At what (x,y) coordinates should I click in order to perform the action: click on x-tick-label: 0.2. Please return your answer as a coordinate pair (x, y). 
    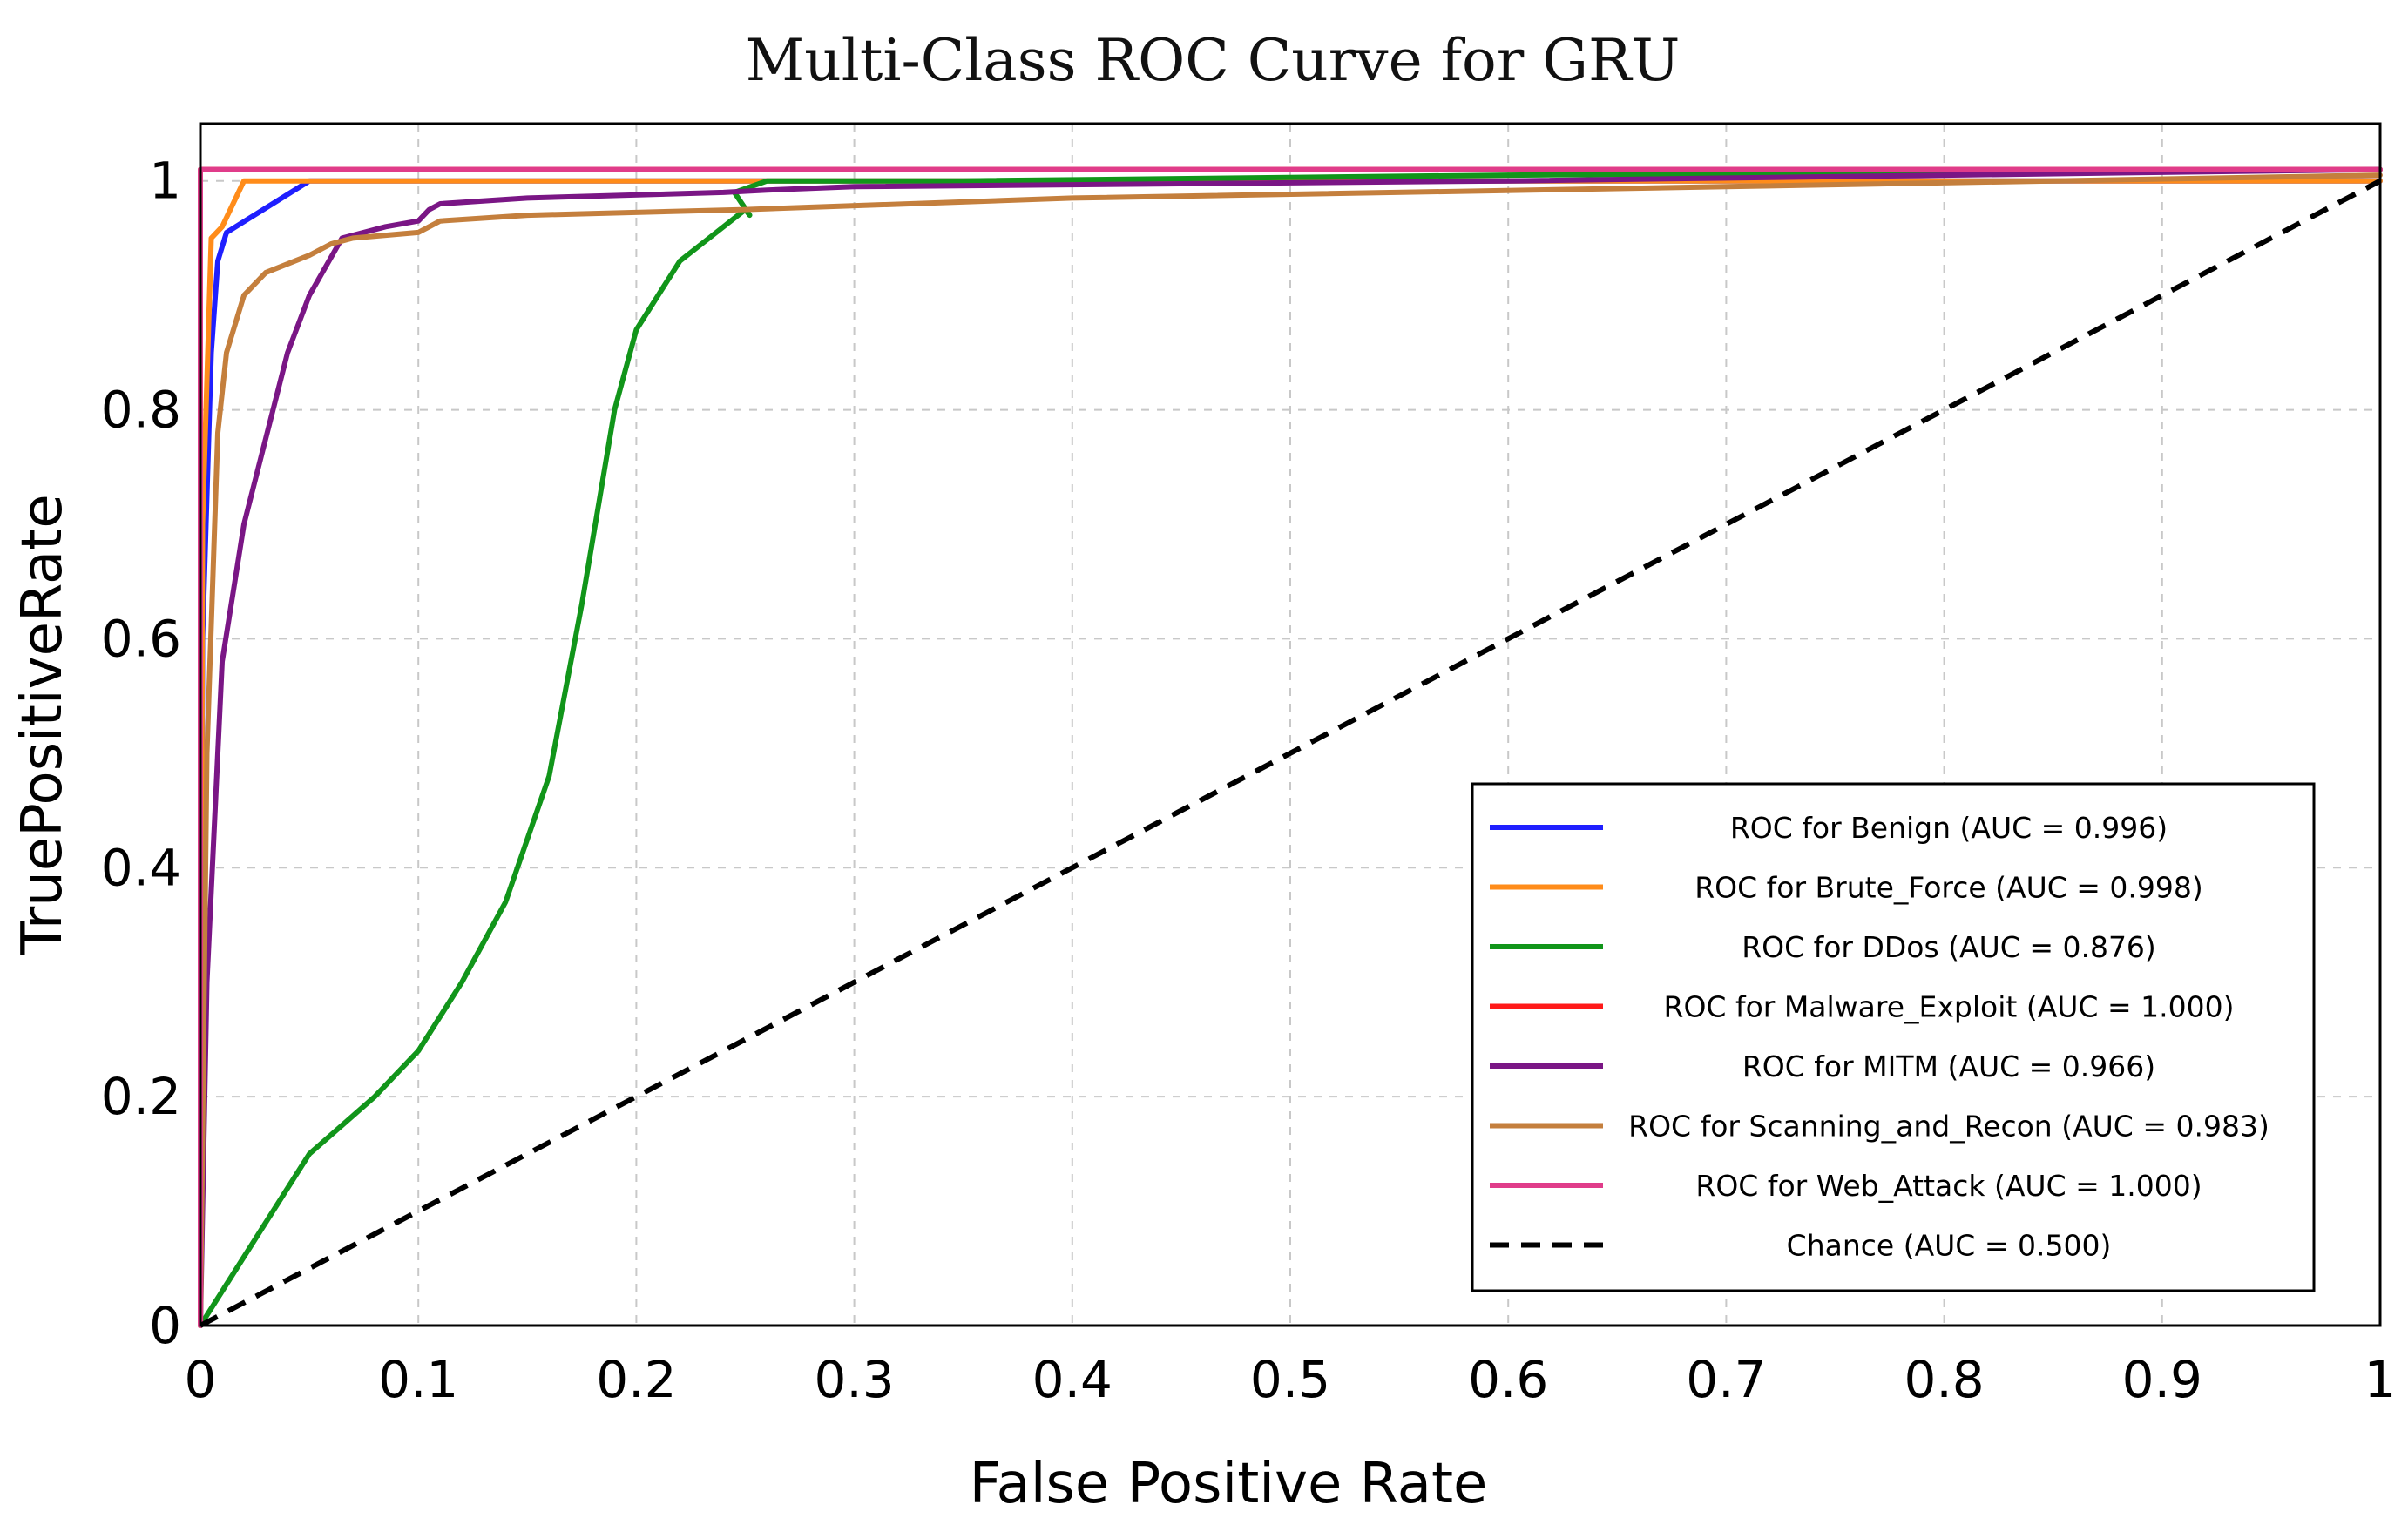
    Looking at the image, I should click on (636, 1379).